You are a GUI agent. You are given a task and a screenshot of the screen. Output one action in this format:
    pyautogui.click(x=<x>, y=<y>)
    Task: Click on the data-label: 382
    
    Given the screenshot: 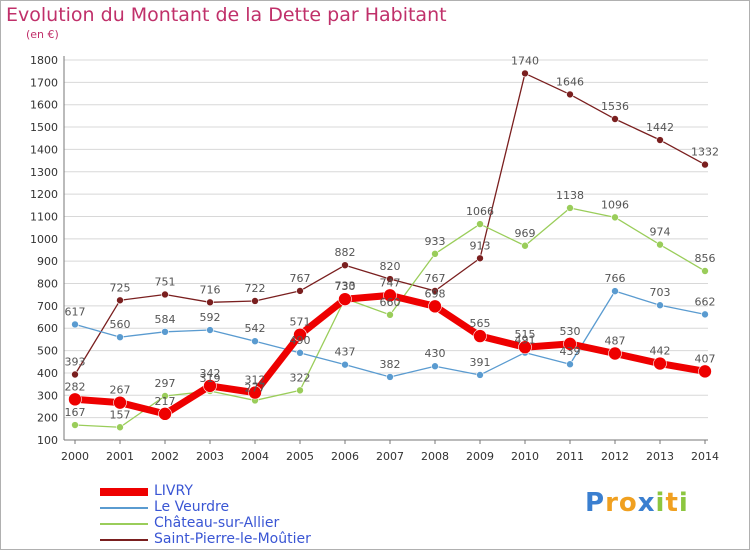 What is the action you would take?
    pyautogui.click(x=390, y=364)
    